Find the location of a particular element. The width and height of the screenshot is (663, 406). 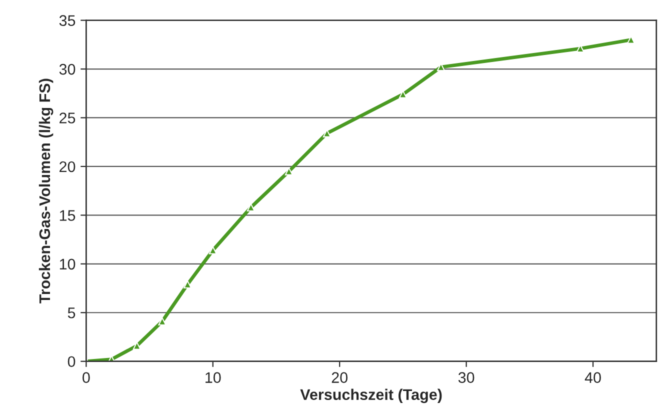

y-tick-label: 20 is located at coordinates (68, 166).